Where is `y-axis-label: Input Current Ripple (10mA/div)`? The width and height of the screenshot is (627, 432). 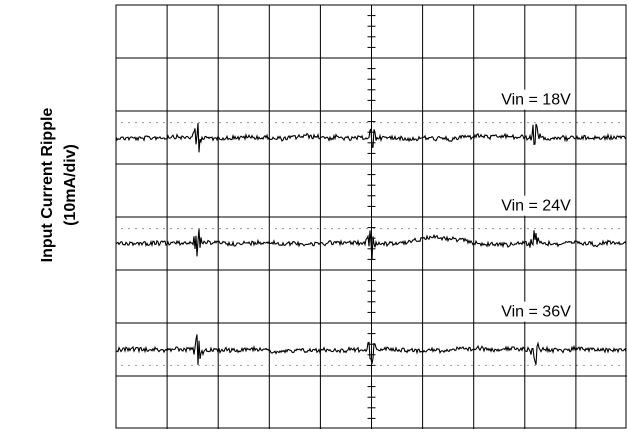
y-axis-label: Input Current Ripple (10mA/div) is located at coordinates (59, 185).